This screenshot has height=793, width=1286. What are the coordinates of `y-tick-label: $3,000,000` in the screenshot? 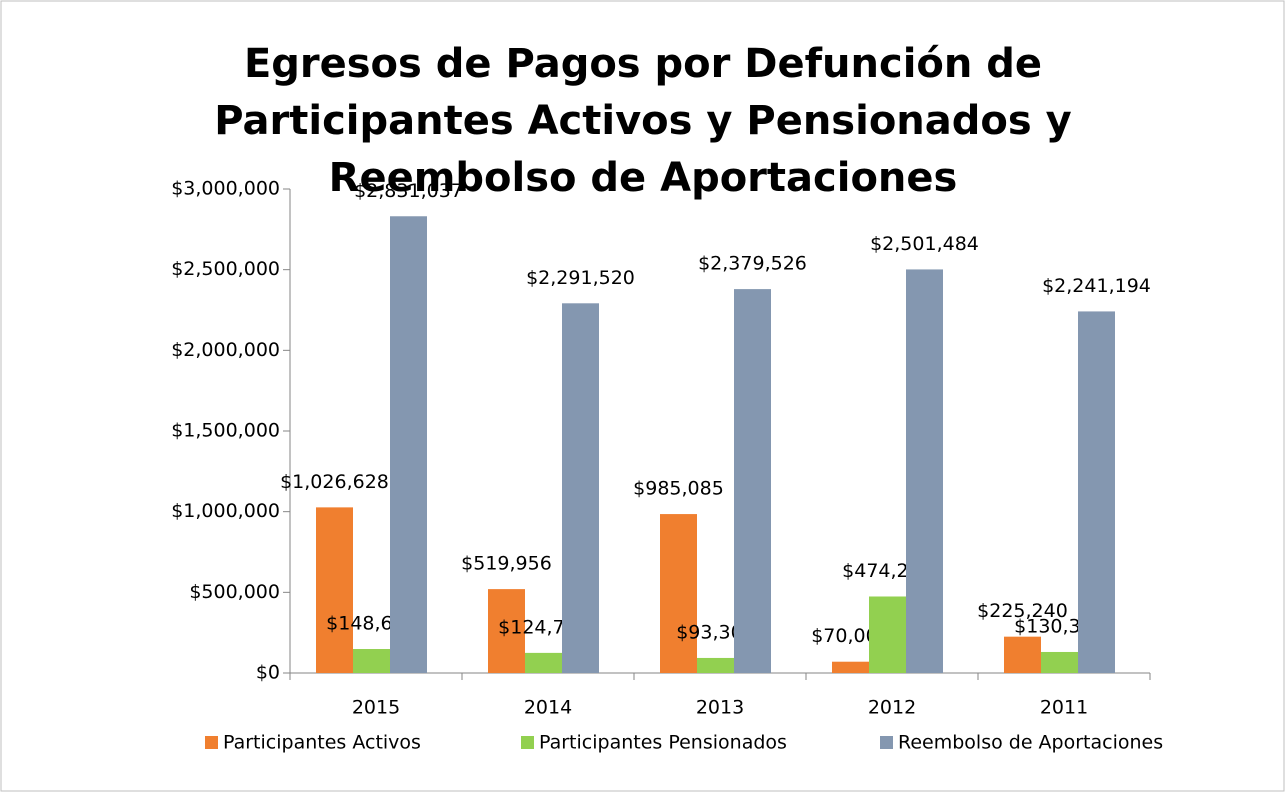 It's located at (225, 189).